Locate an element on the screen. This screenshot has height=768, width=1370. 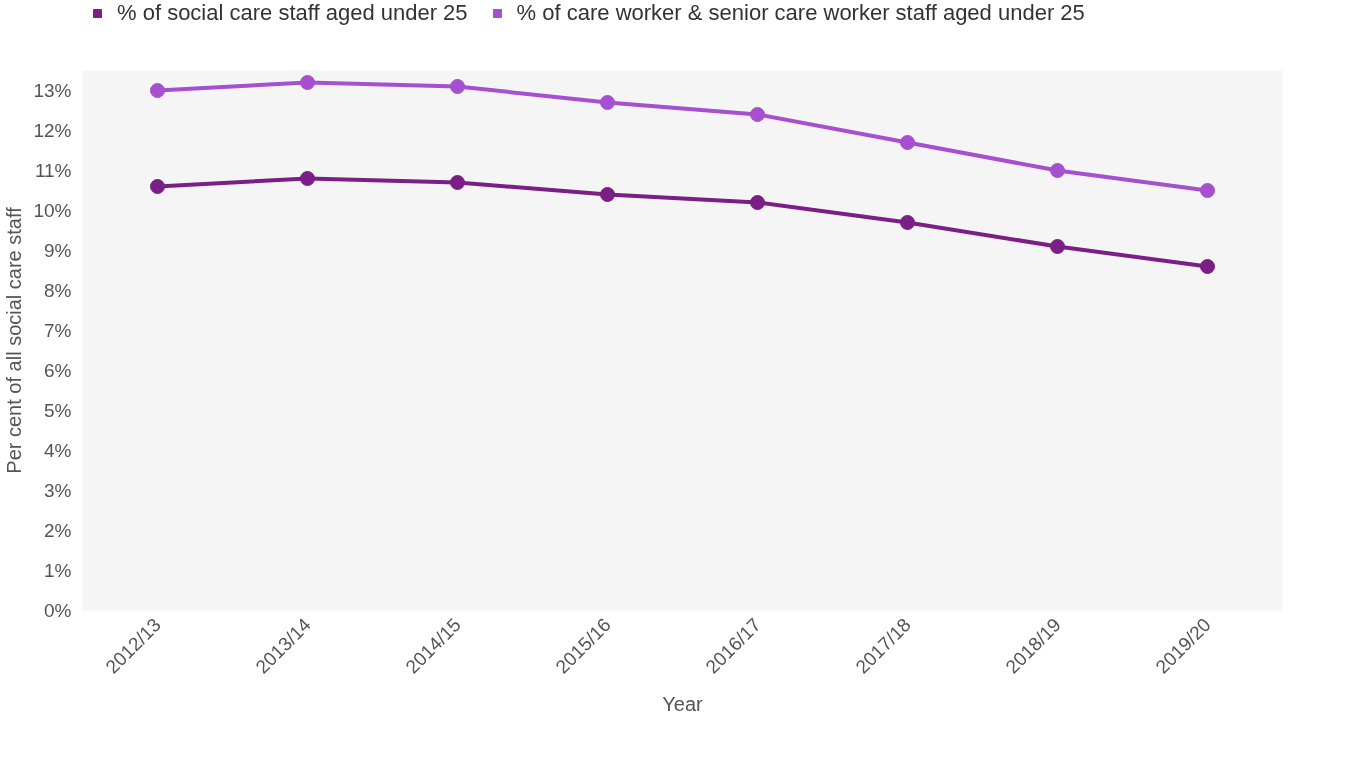
legend-label: % of care worker & senior care worker staff aged under 25 is located at coordinates (800, 13).